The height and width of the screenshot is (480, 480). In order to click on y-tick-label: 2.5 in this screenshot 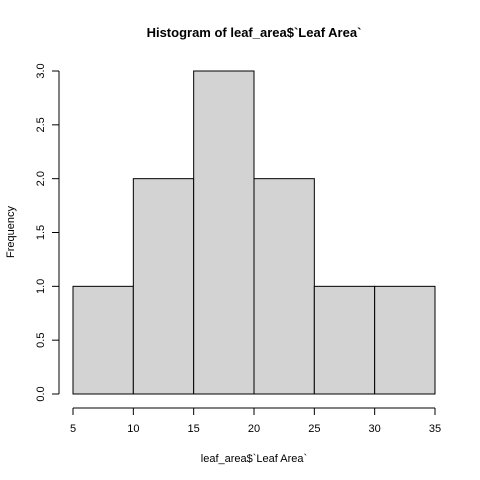, I will do `click(41, 124)`.